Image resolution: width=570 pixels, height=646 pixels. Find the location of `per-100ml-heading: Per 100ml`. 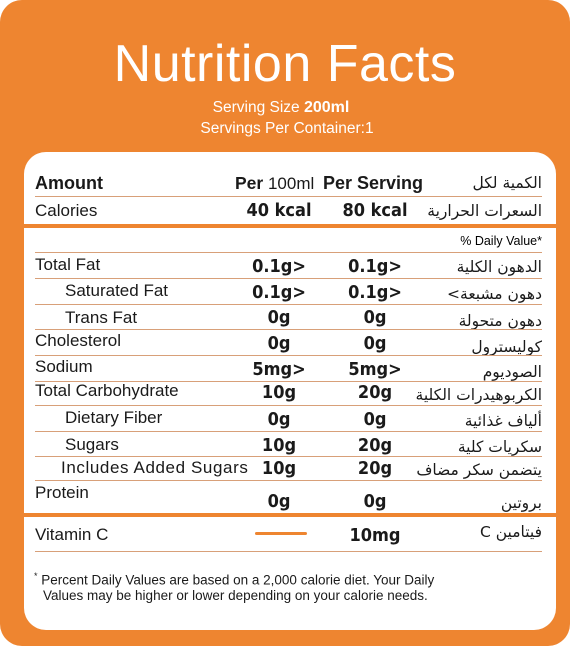

per-100ml-heading: Per 100ml is located at coordinates (274, 183).